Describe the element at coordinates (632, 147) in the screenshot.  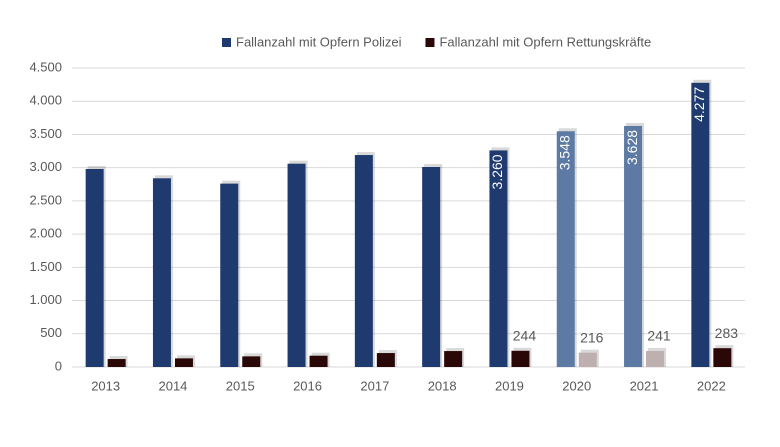
I see `data-label: 3.628` at that location.